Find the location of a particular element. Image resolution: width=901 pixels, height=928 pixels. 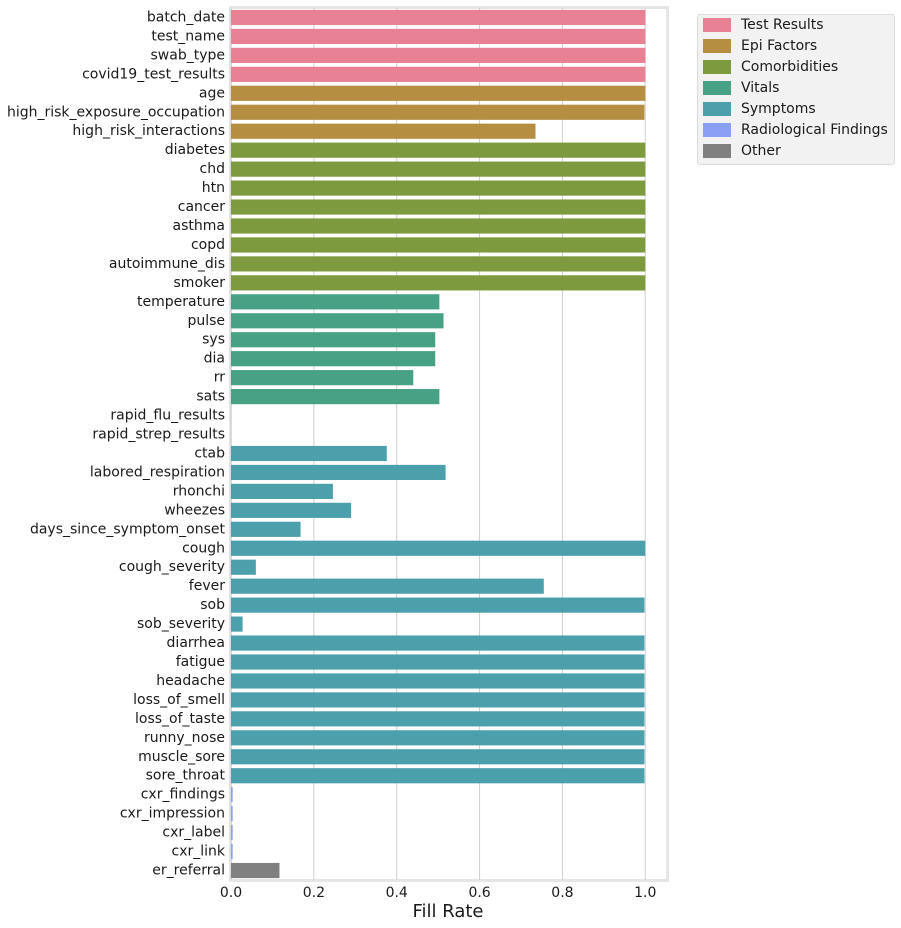

y-tick-label: age is located at coordinates (212, 93).